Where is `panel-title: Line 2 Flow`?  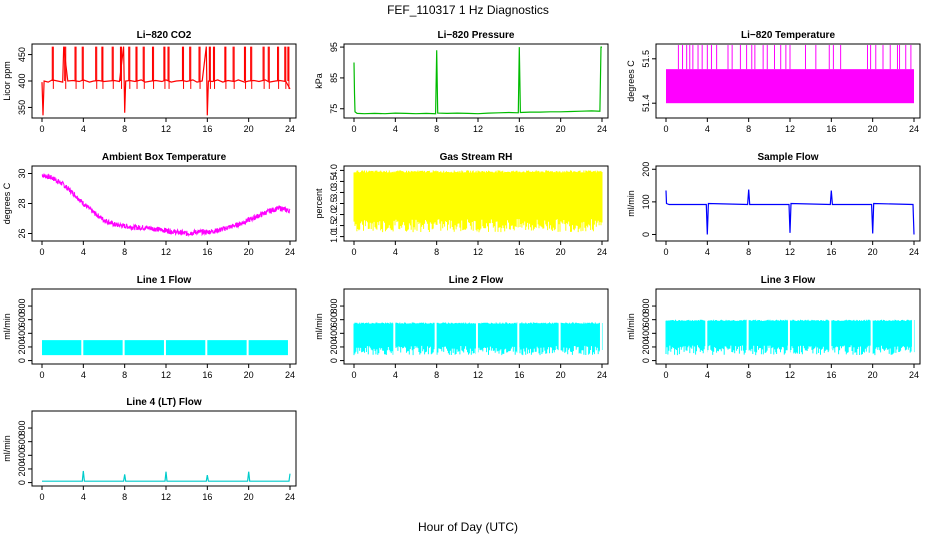 panel-title: Line 2 Flow is located at coordinates (476, 280).